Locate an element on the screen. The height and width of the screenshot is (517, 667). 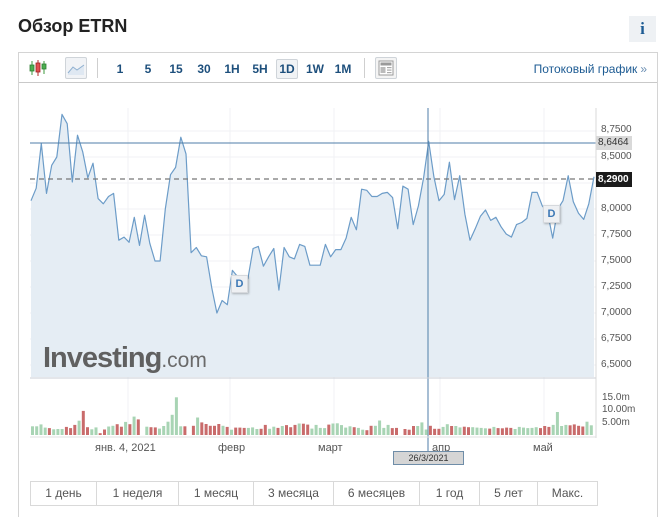
streaming-chart-label: Потоковый график is located at coordinates (585, 69).